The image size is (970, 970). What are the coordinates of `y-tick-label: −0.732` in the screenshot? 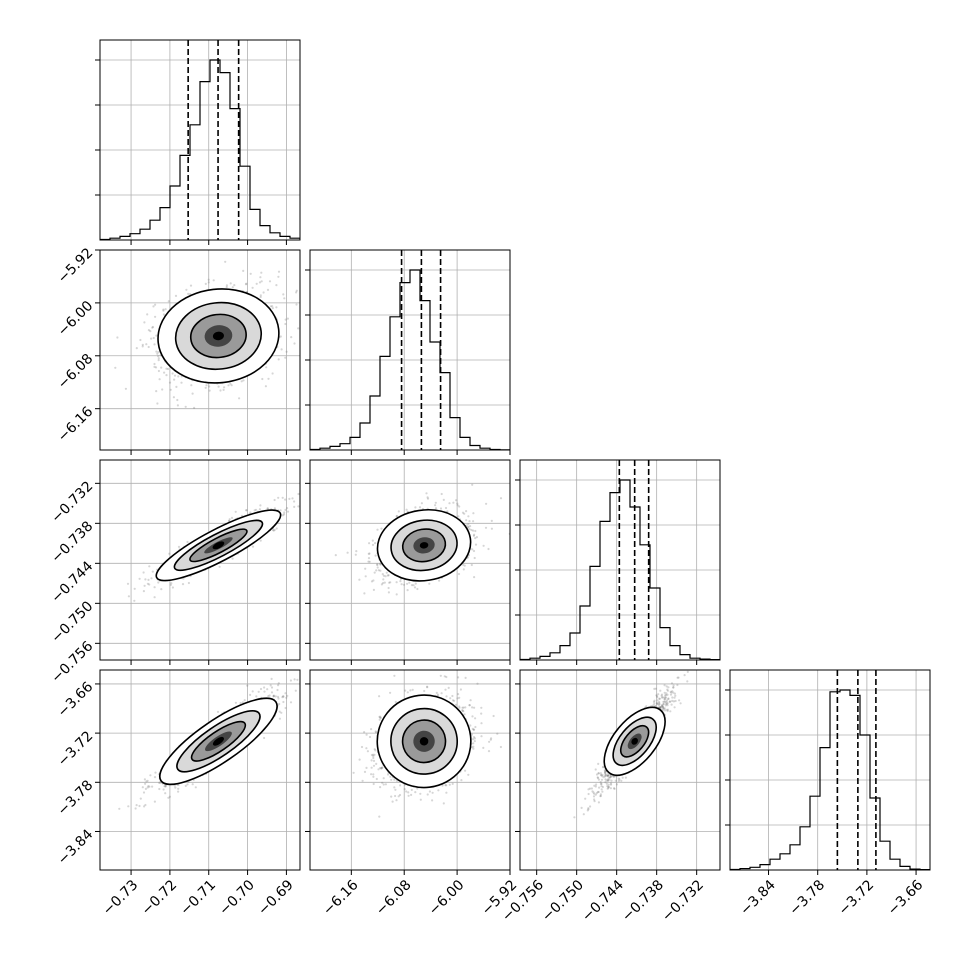 It's located at (72, 502).